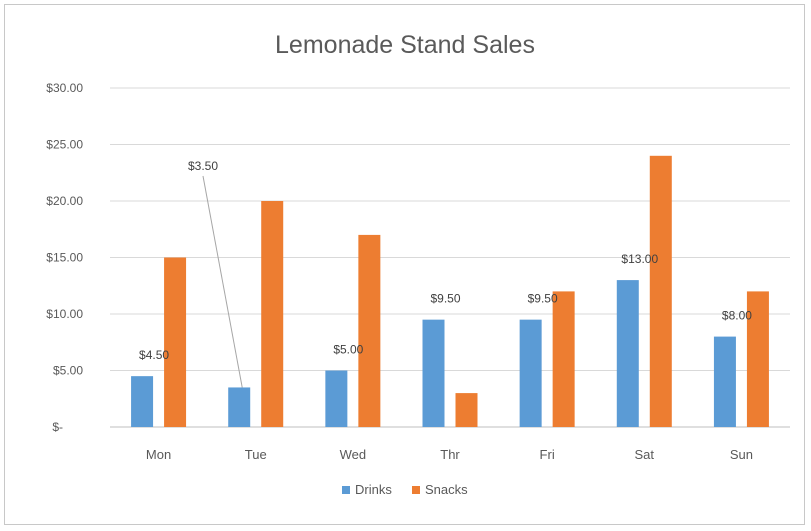 This screenshot has width=811, height=531. I want to click on y-tick-label: $10.00, so click(64, 314).